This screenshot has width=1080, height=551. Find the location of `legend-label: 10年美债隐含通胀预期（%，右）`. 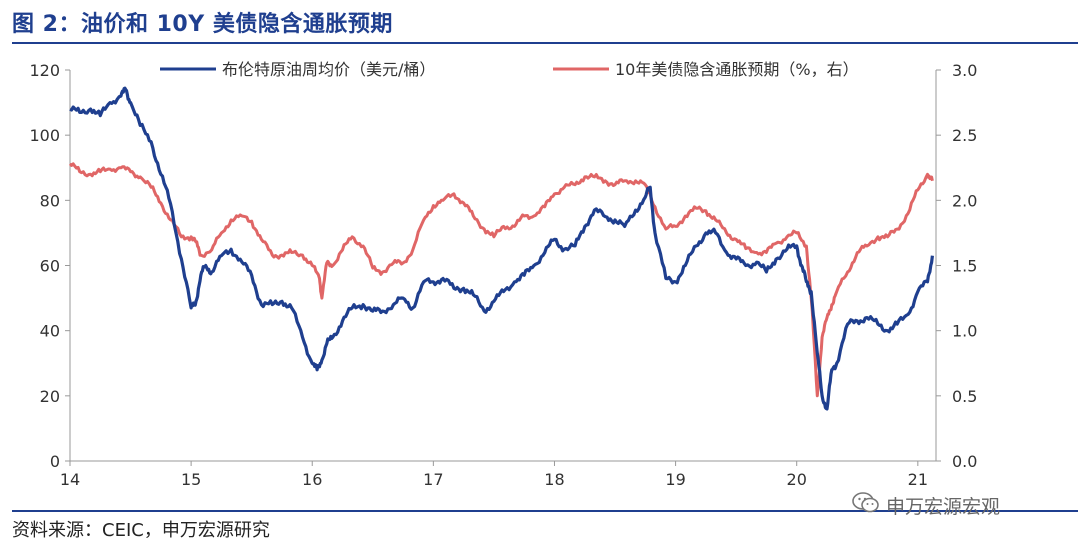

legend-label: 10年美债隐含通胀预期（%，右） is located at coordinates (737, 69).